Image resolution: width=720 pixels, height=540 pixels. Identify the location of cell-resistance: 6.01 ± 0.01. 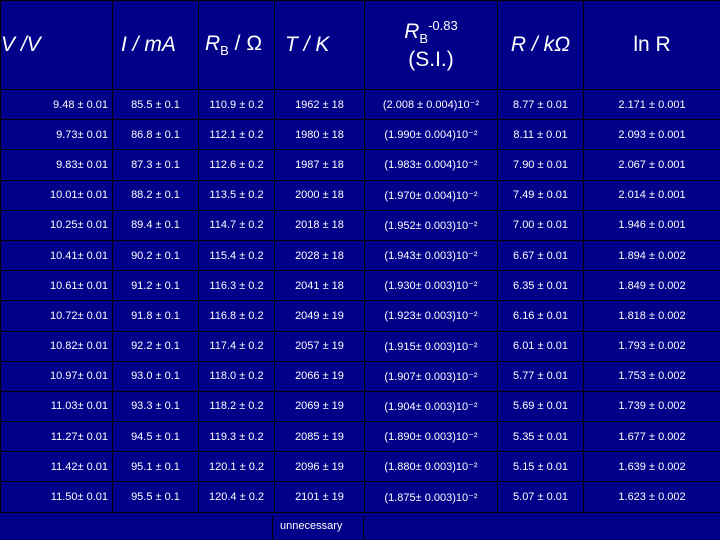
(540, 346).